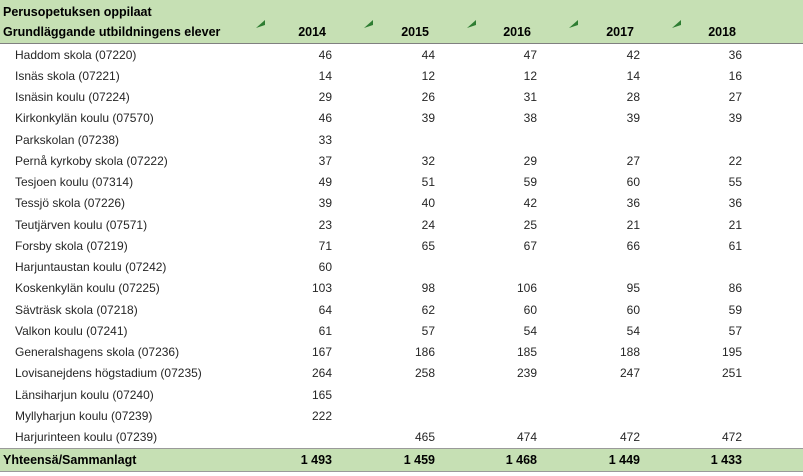 Image resolution: width=803 pixels, height=476 pixels. Describe the element at coordinates (321, 373) in the screenshot. I see `cell-value: 264` at that location.